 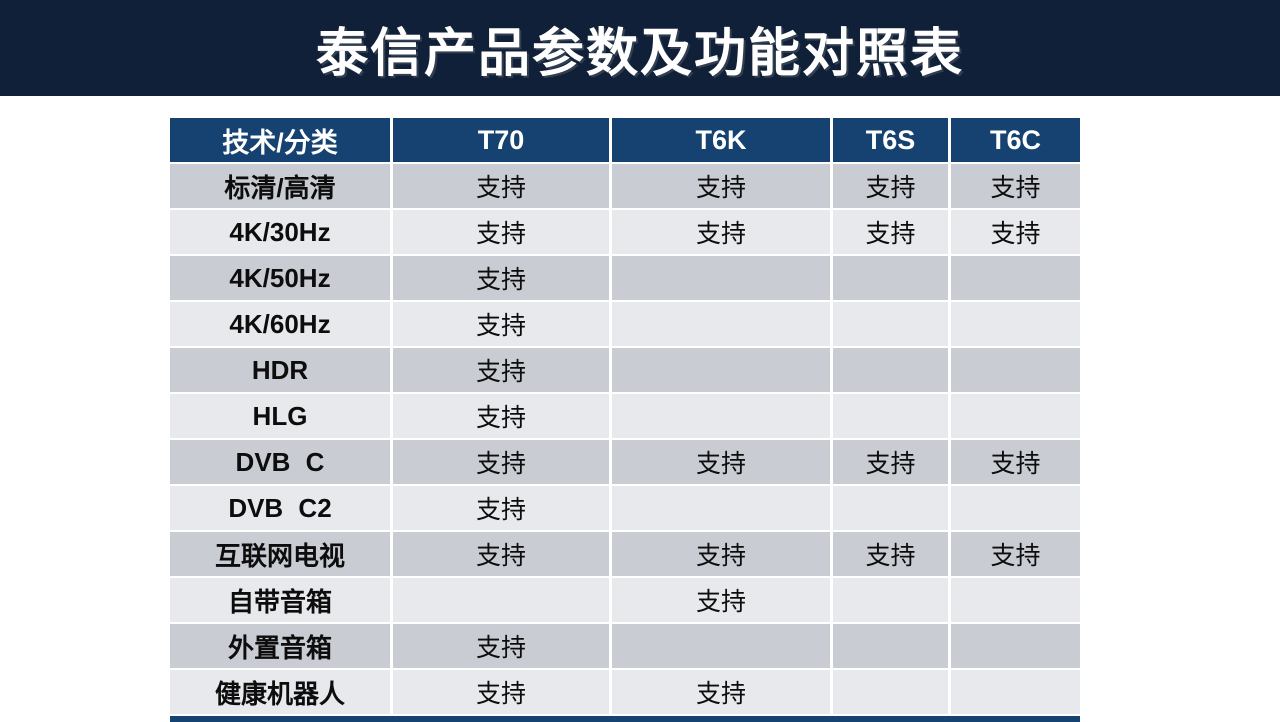 What do you see at coordinates (280, 232) in the screenshot?
I see `row-label: 4K/30Hz` at bounding box center [280, 232].